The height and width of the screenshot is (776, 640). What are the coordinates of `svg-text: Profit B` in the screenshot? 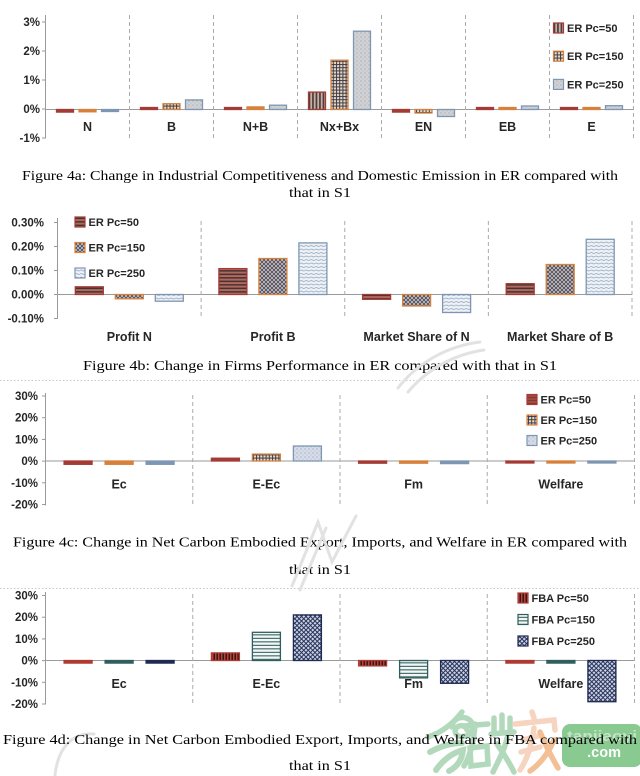 It's located at (272, 337).